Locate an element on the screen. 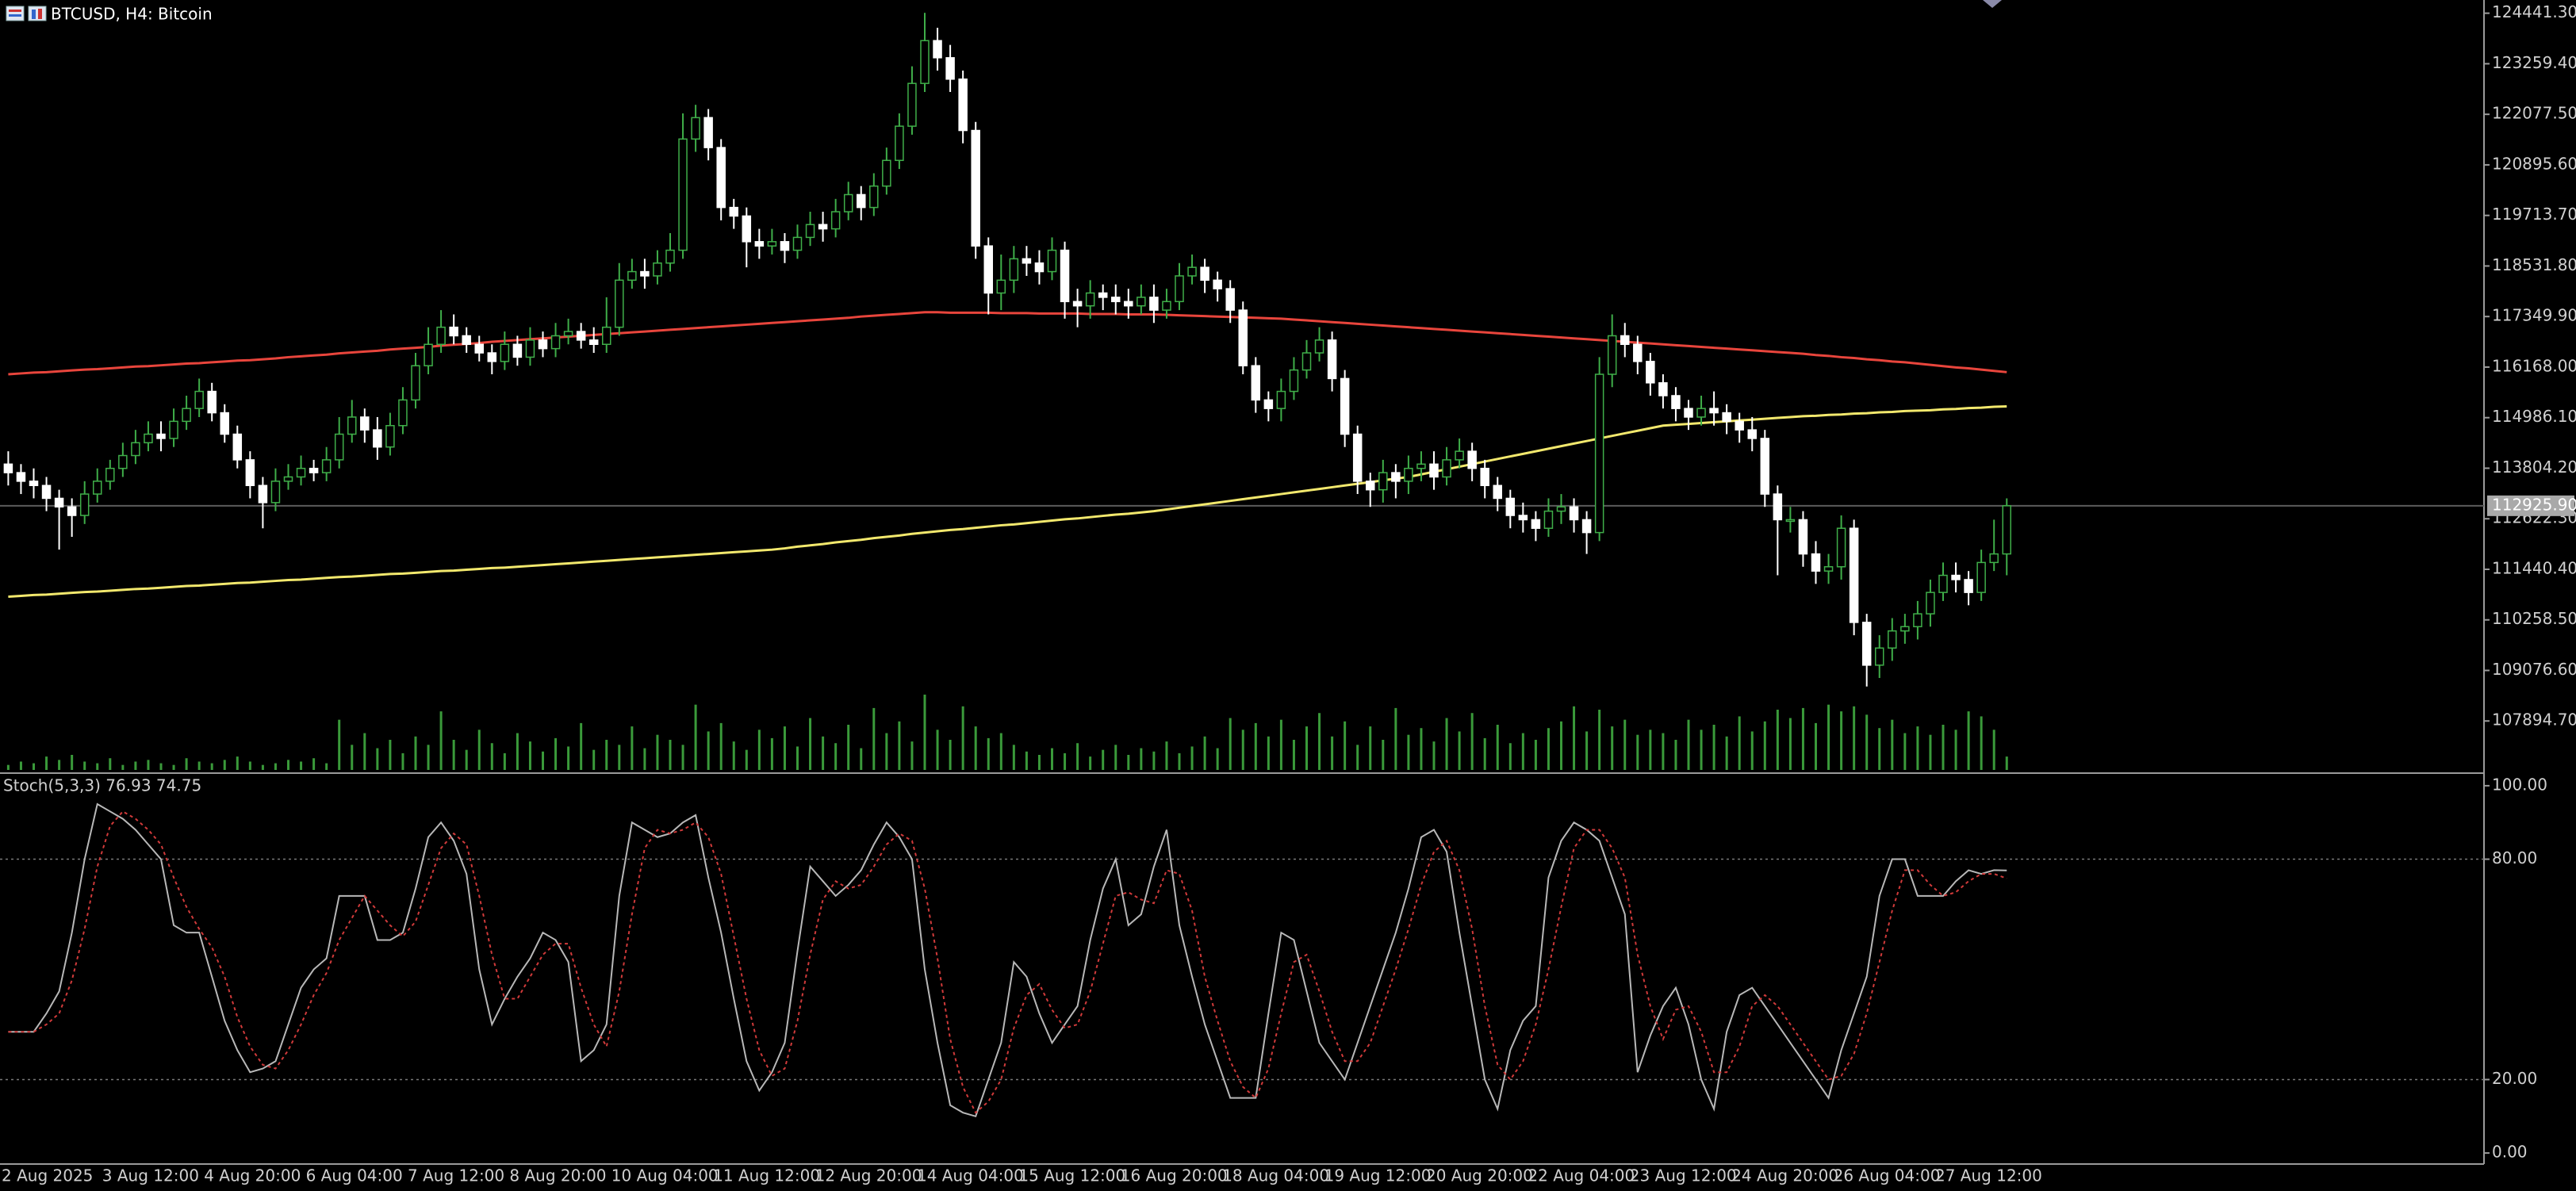  y-tick-label: 100.00 is located at coordinates (2519, 784).